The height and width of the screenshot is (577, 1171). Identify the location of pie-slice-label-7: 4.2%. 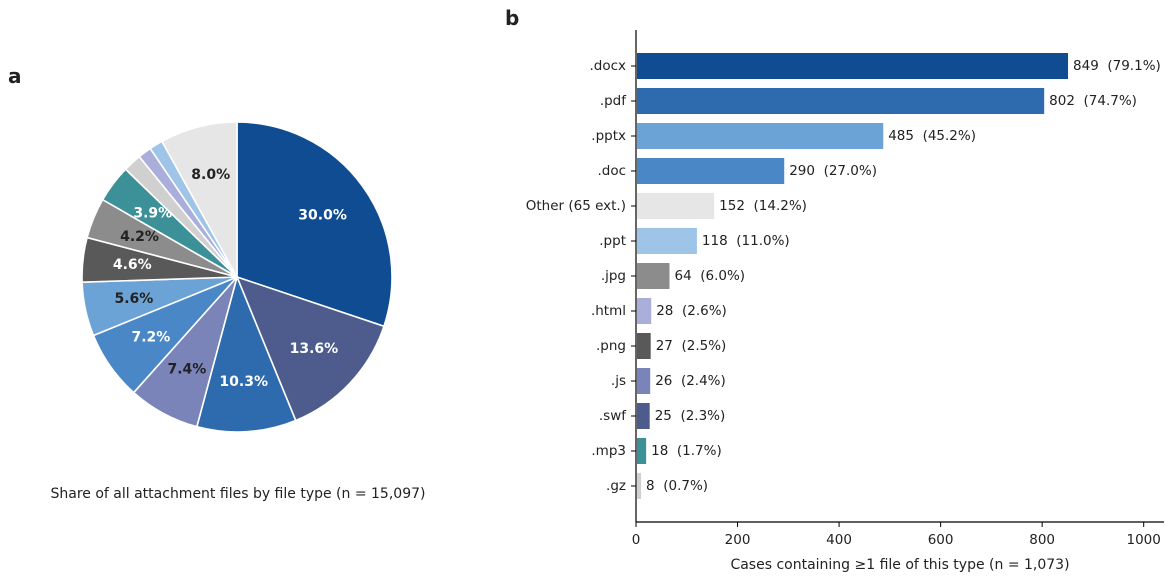
(139, 237).